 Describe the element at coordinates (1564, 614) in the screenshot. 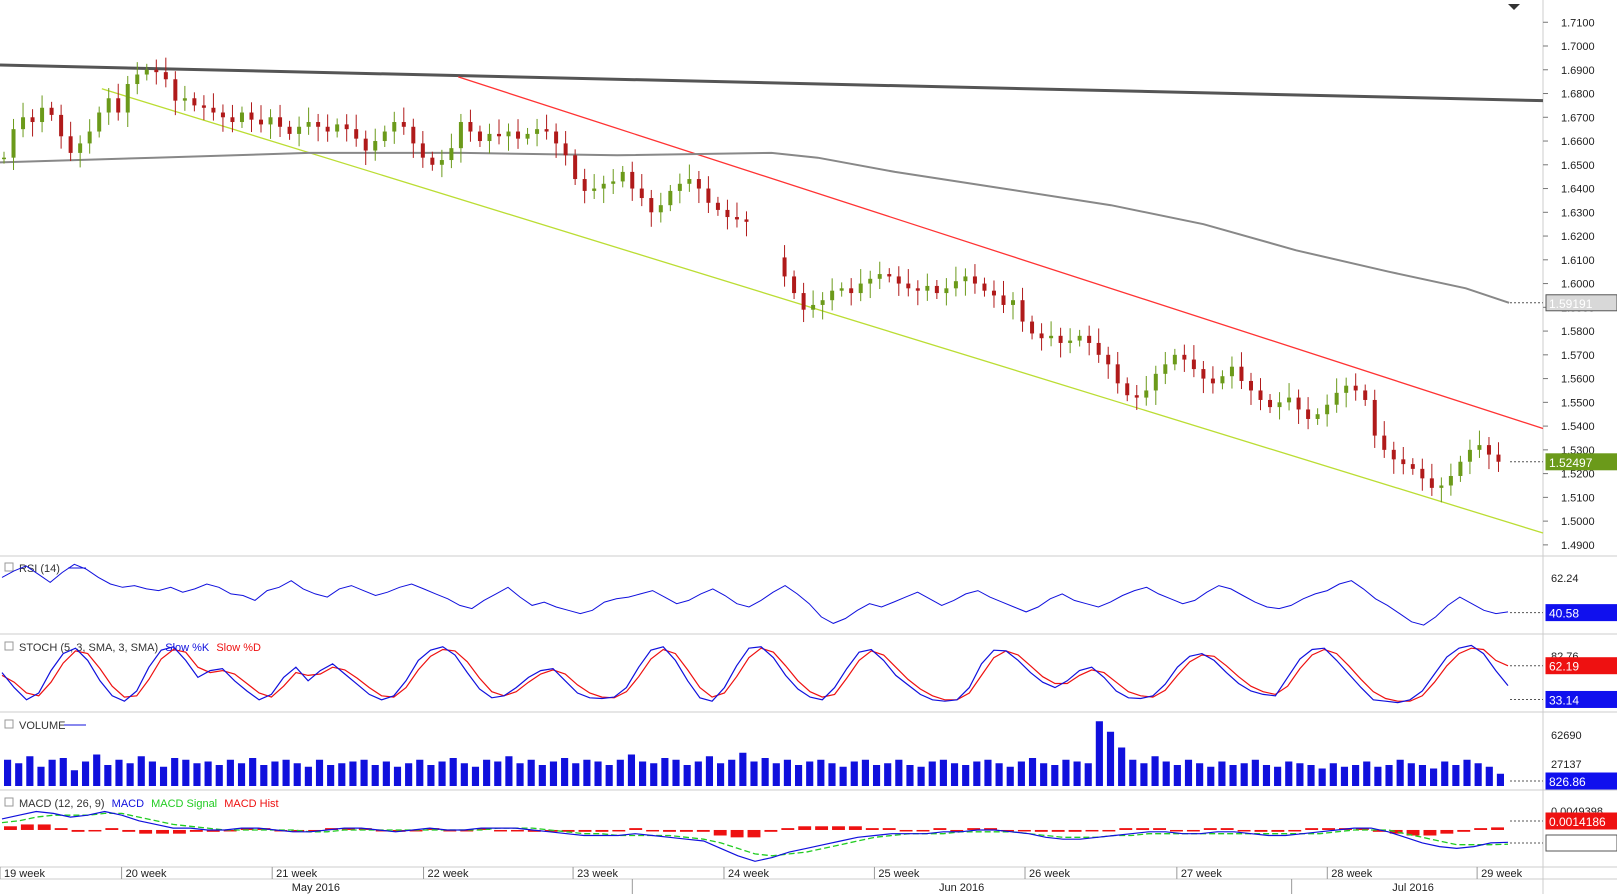

I see `rsi-tag-text: 40.58` at that location.